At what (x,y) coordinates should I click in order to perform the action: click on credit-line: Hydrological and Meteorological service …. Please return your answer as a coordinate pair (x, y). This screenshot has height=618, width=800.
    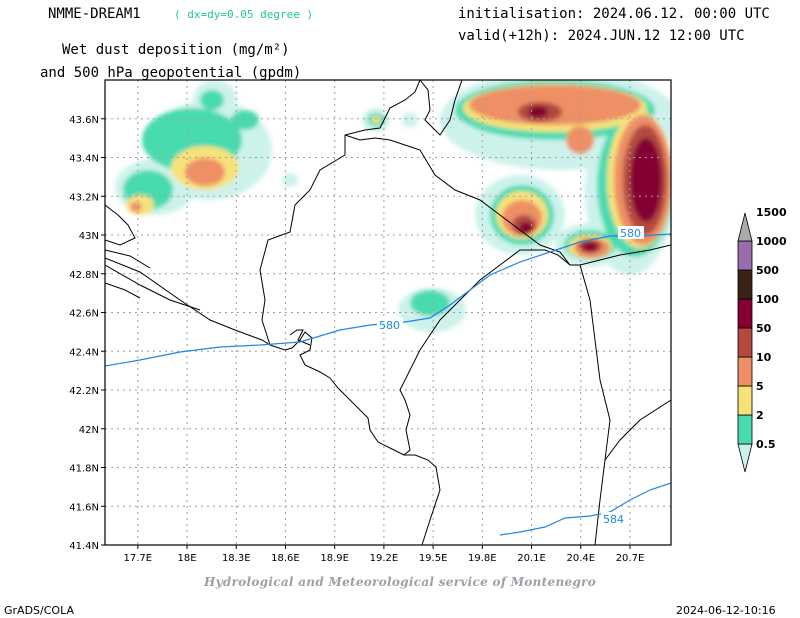
    Looking at the image, I should click on (400, 582).